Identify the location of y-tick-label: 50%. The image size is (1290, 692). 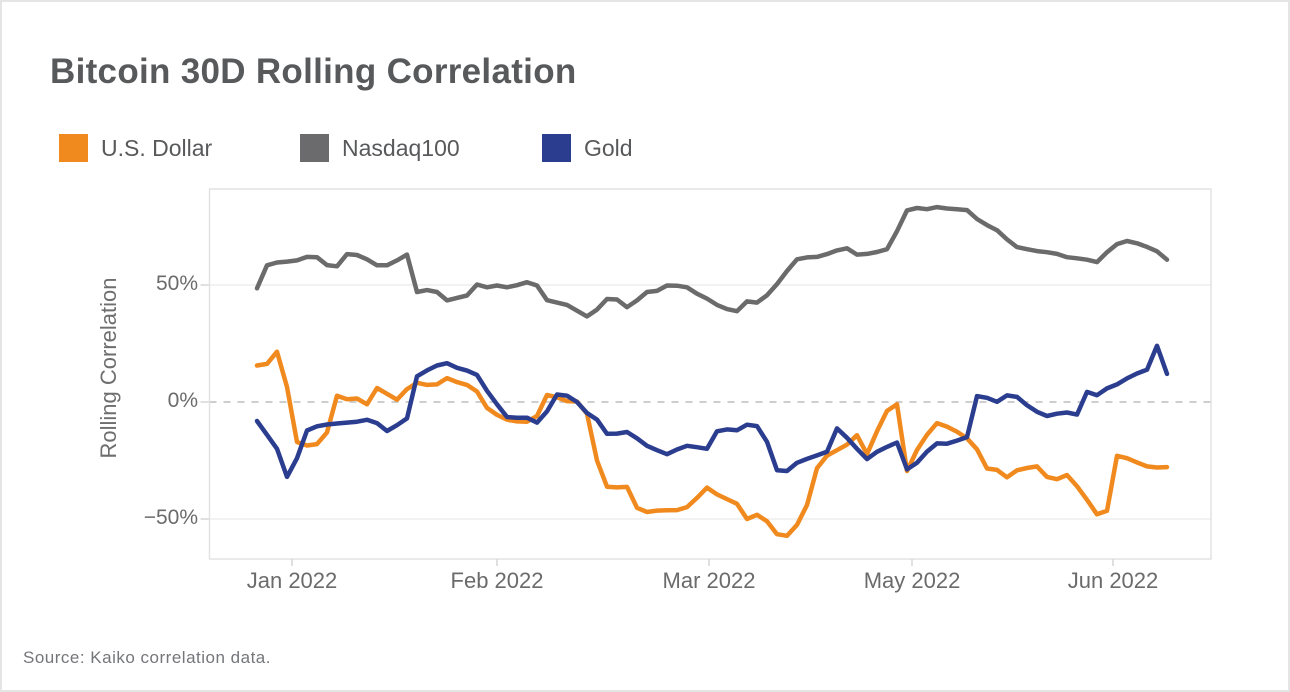
(176, 283).